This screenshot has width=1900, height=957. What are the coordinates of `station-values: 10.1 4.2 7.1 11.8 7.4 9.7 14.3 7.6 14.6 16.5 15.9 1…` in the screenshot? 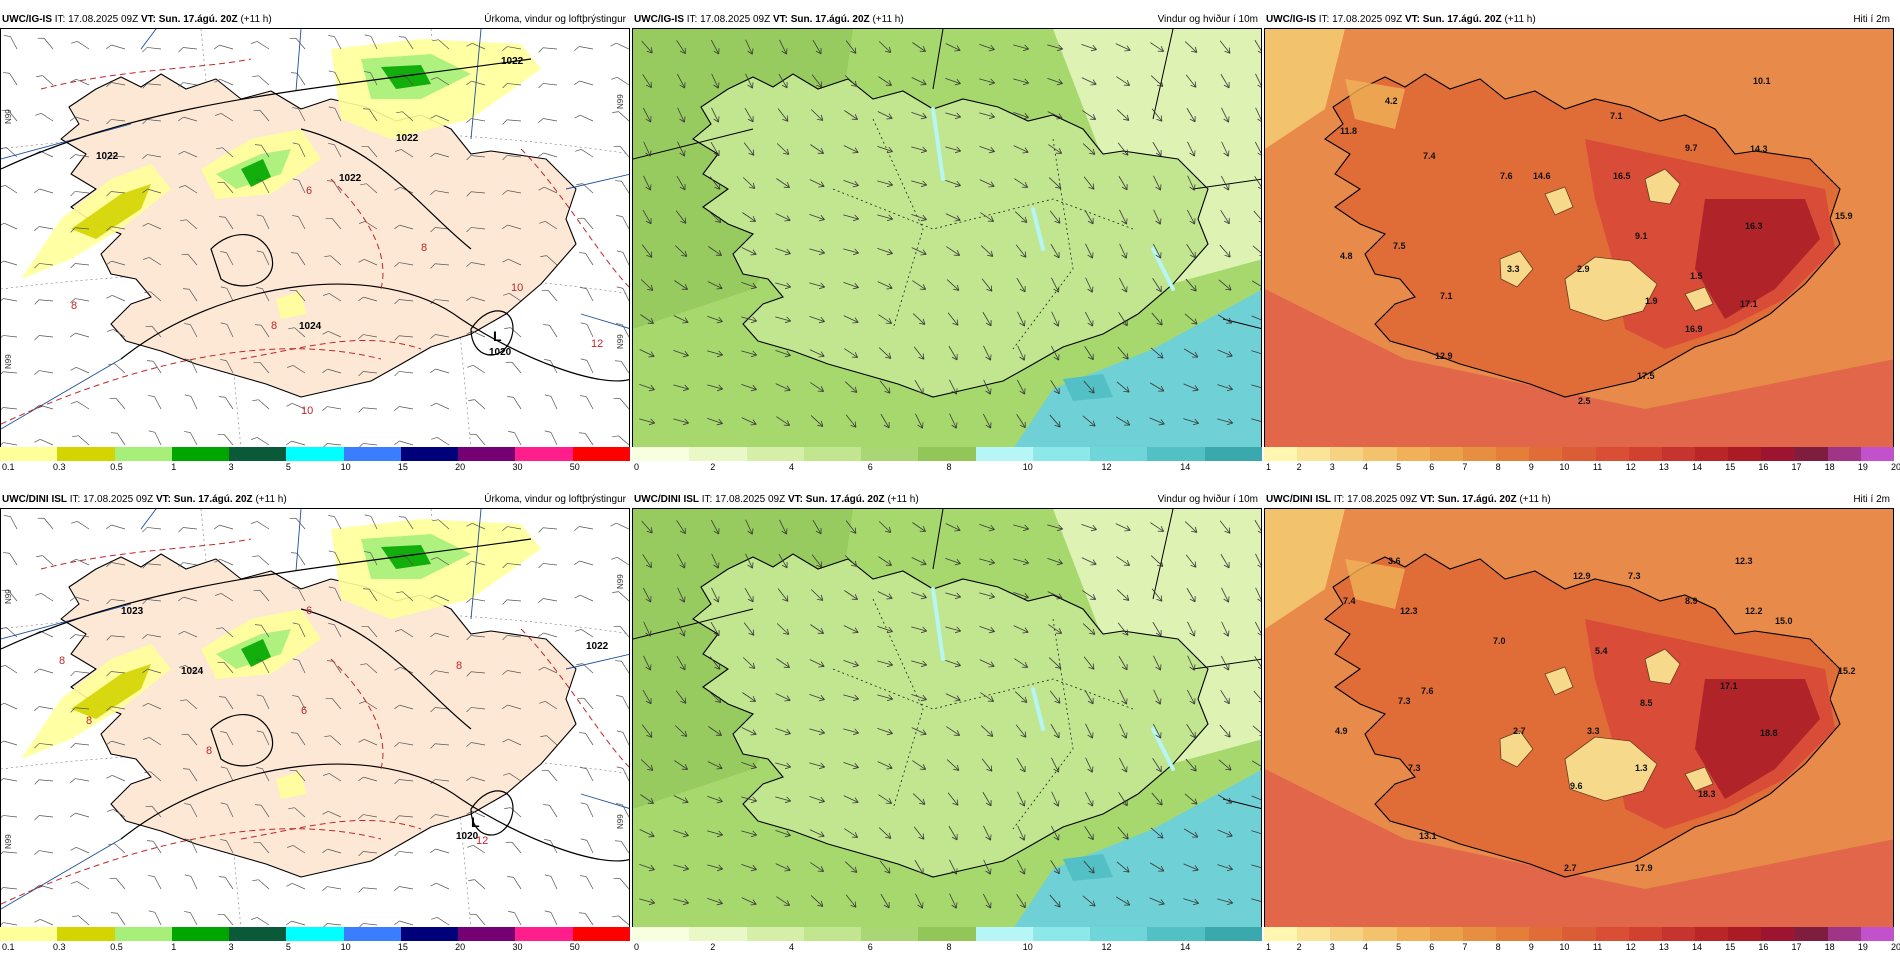 It's located at (1596, 241).